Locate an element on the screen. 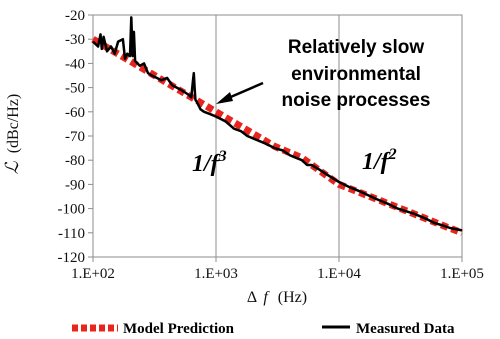 This screenshot has width=500, height=339. y-tick-label: -70 is located at coordinates (75, 137).